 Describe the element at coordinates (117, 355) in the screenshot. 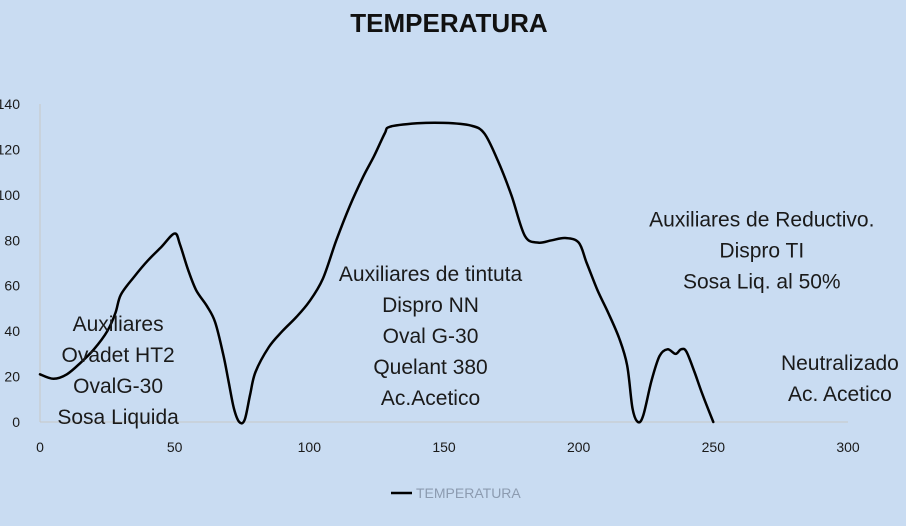

I see `annotation-line: Ovadet HT2` at that location.